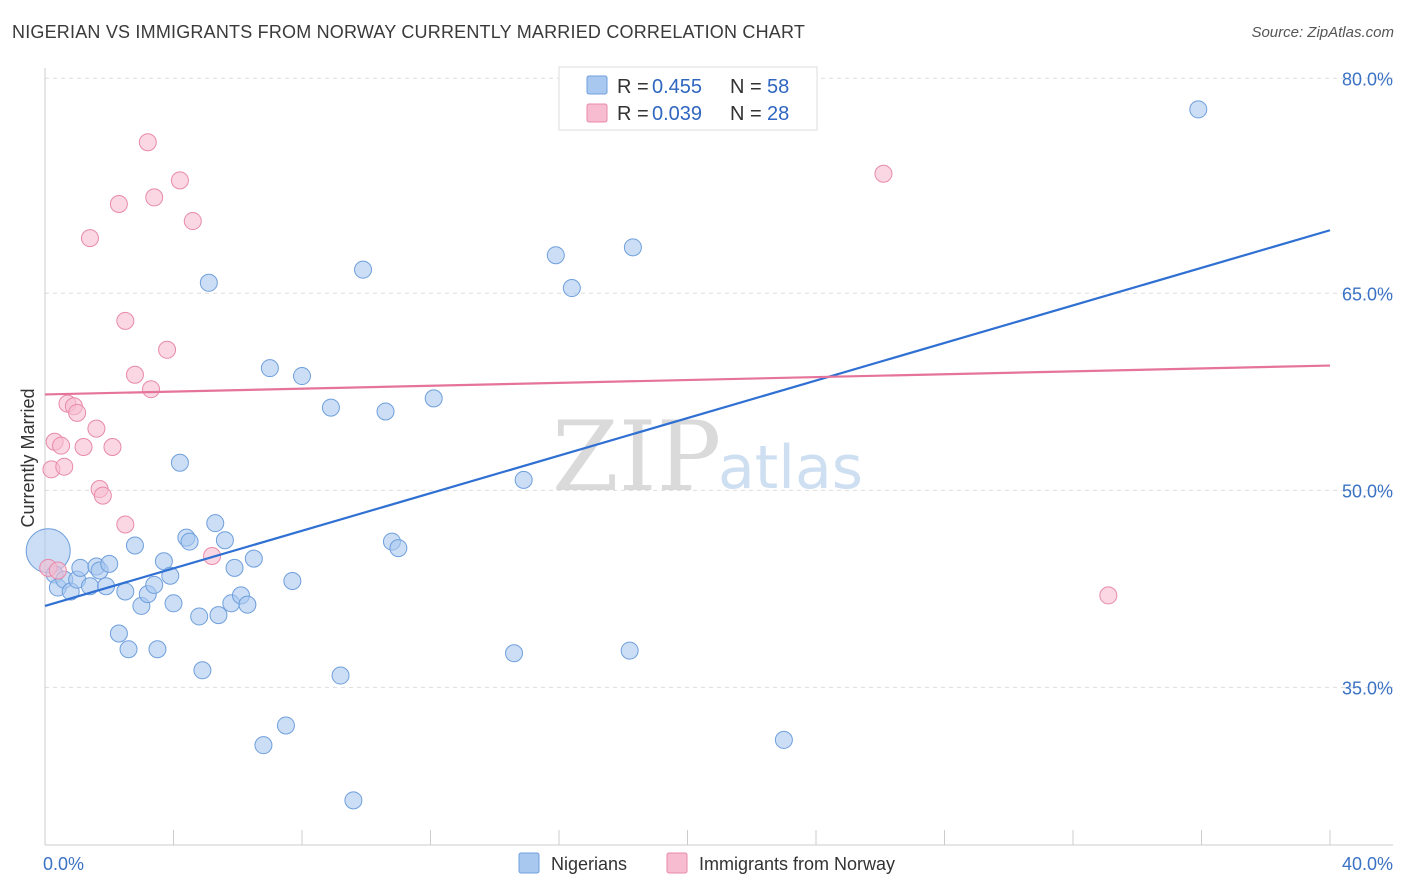 Image resolution: width=1406 pixels, height=892 pixels. I want to click on legend-n-value-1: 58, so click(778, 87).